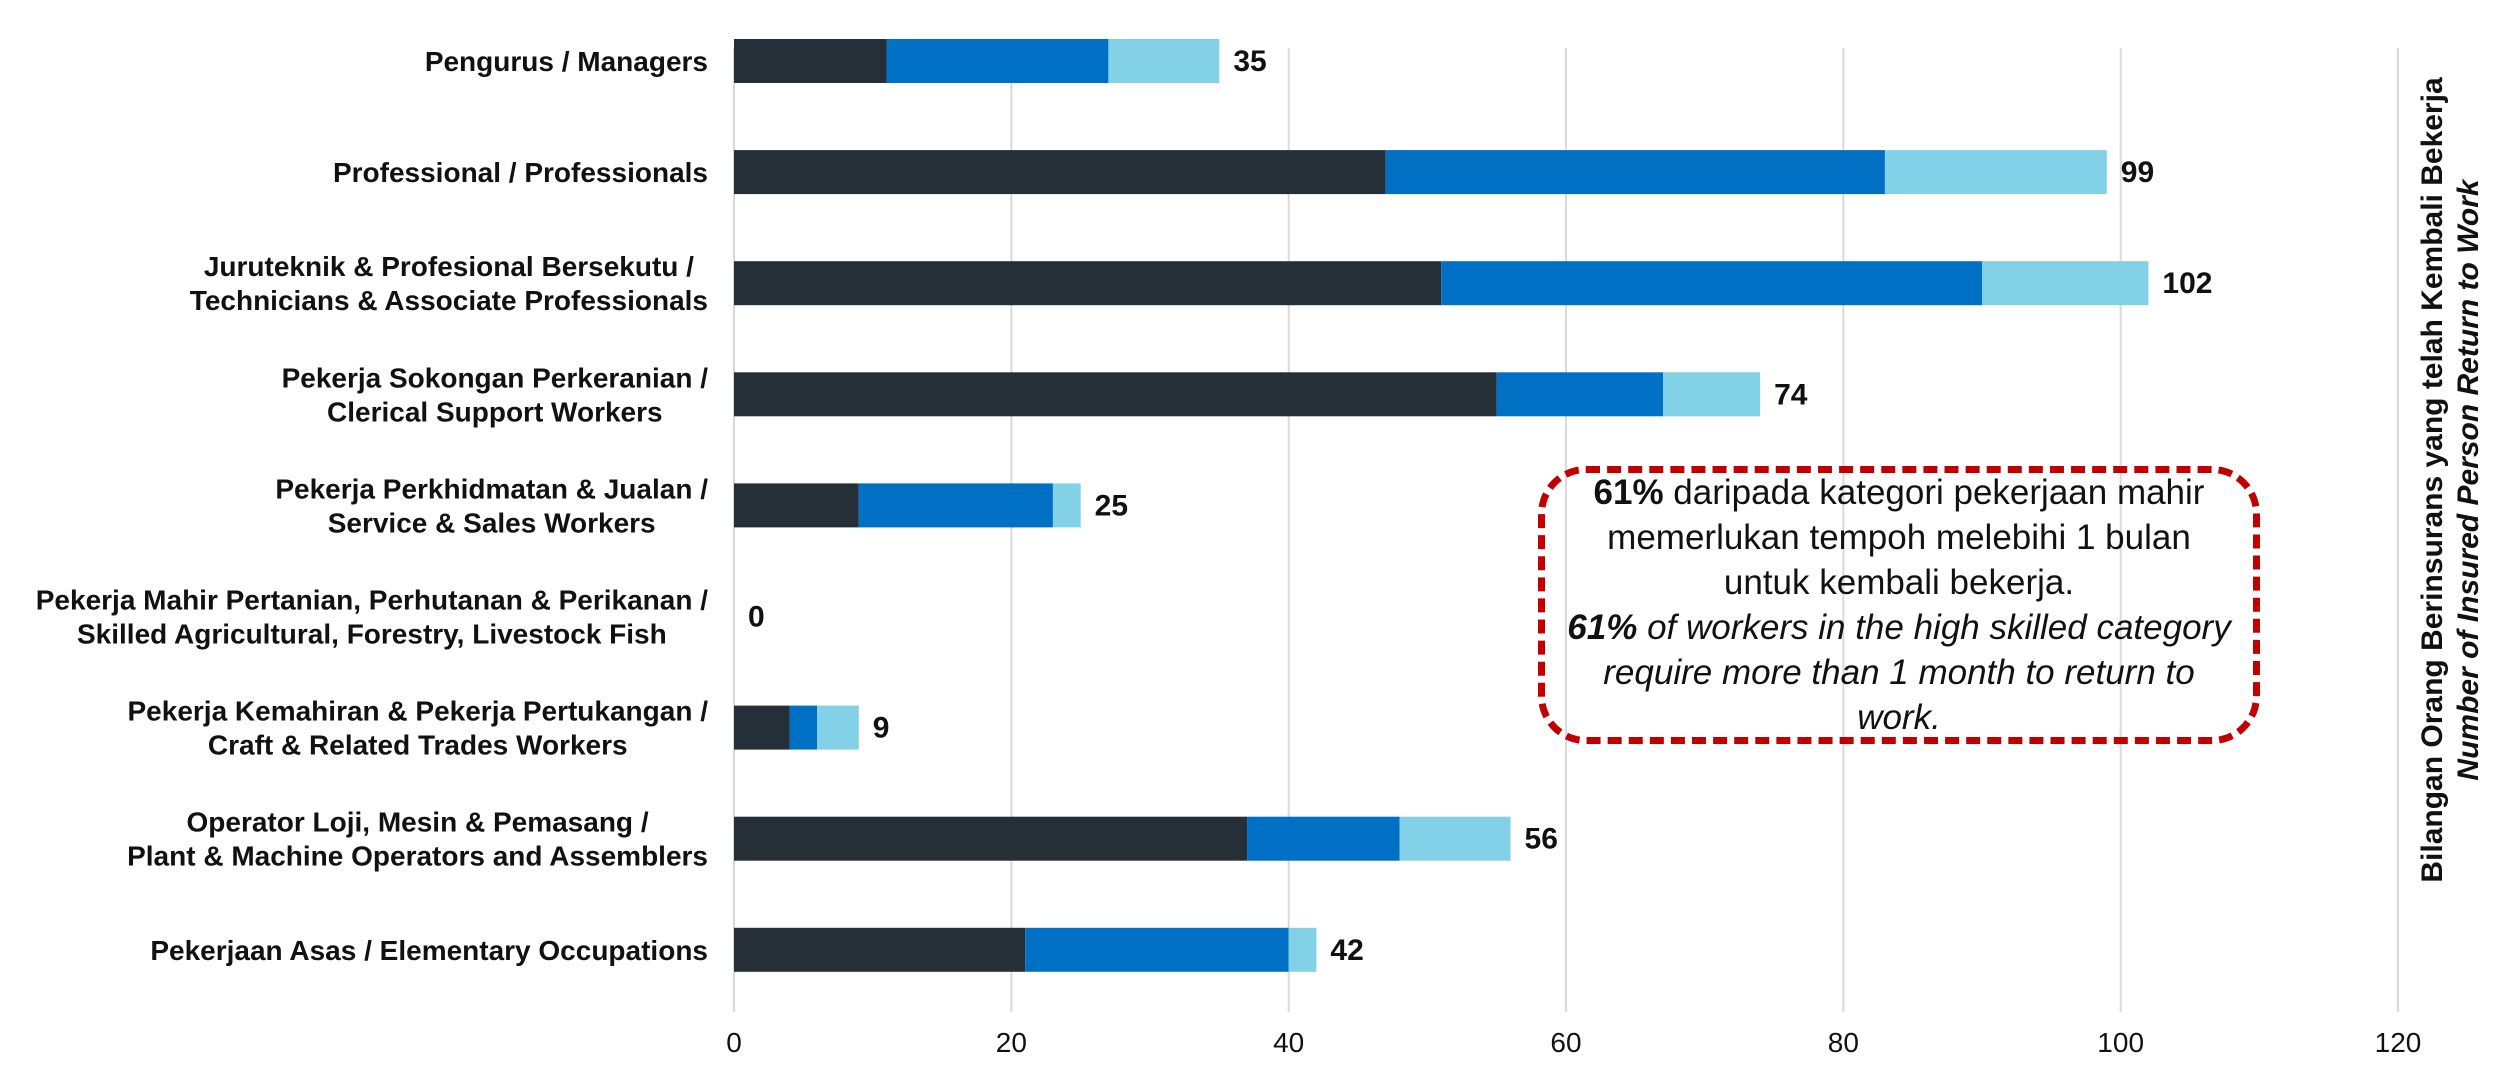 The width and height of the screenshot is (2509, 1066). Describe the element at coordinates (417, 822) in the screenshot. I see `category-label: Operator Loji, Mesin & Pemasang /` at that location.